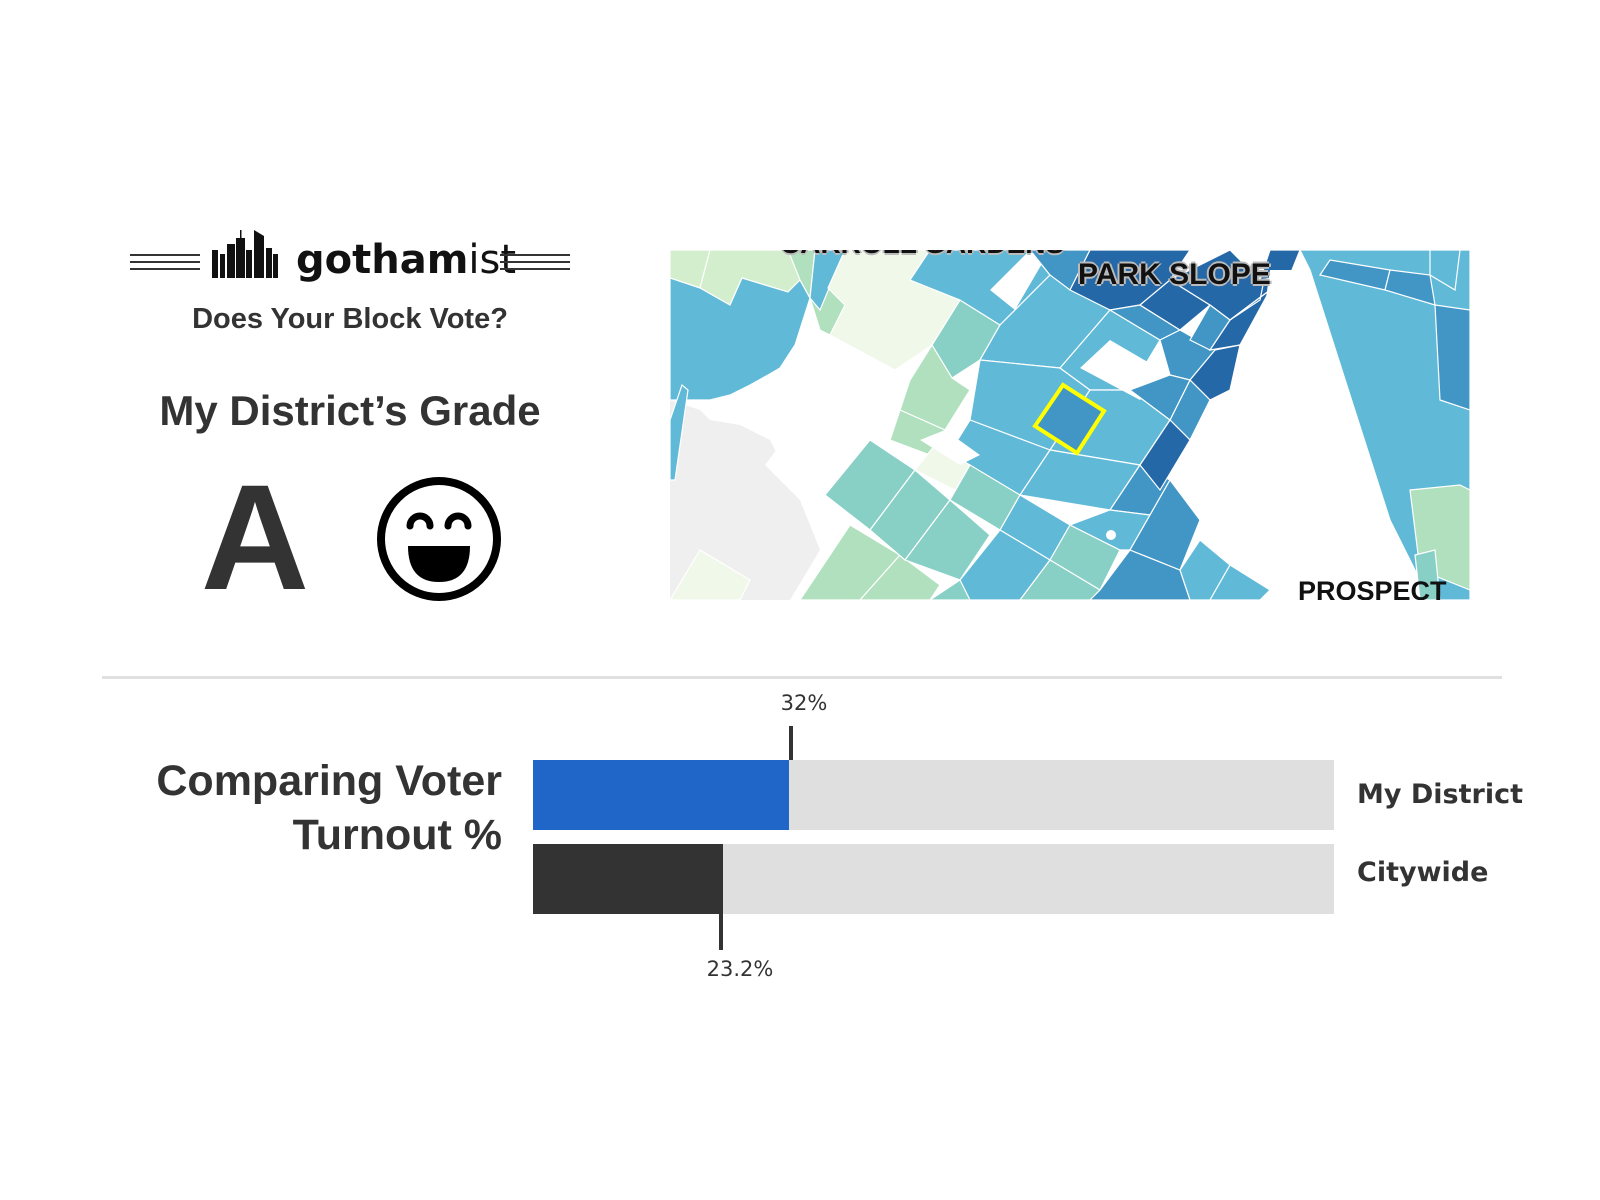 This screenshot has height=1200, width=1600. I want to click on logo-rule-left, so click(165, 264).